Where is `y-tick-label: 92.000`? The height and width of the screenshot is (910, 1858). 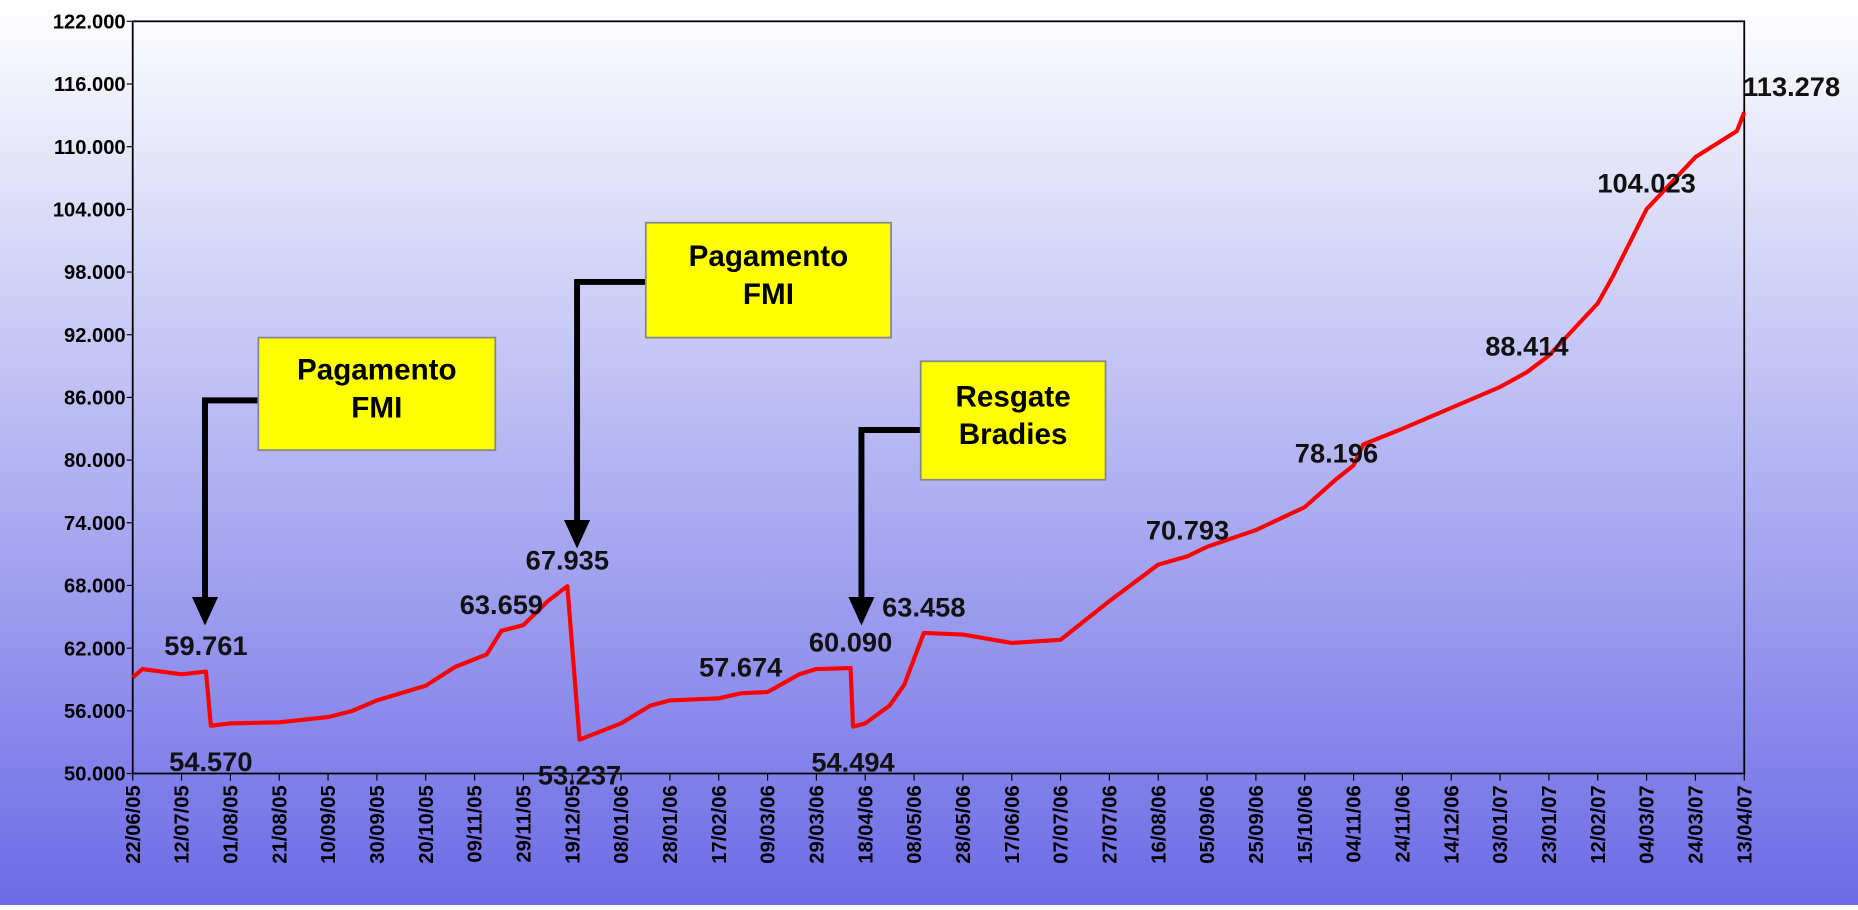 y-tick-label: 92.000 is located at coordinates (95, 336).